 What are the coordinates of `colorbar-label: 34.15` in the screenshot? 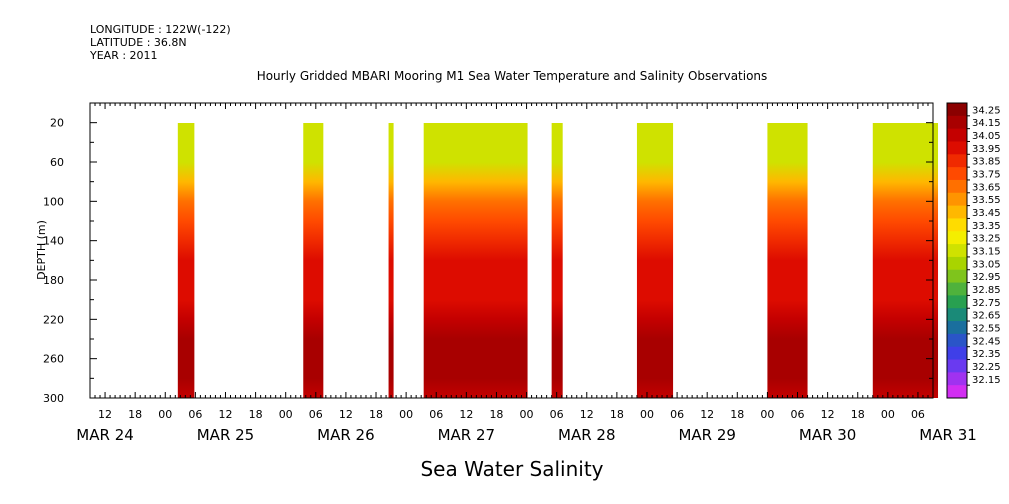 It's located at (986, 123).